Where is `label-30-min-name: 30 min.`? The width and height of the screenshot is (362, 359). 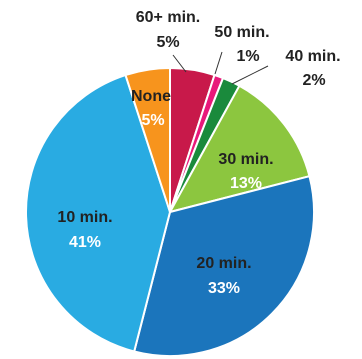
label-30-min-name: 30 min. is located at coordinates (245, 159).